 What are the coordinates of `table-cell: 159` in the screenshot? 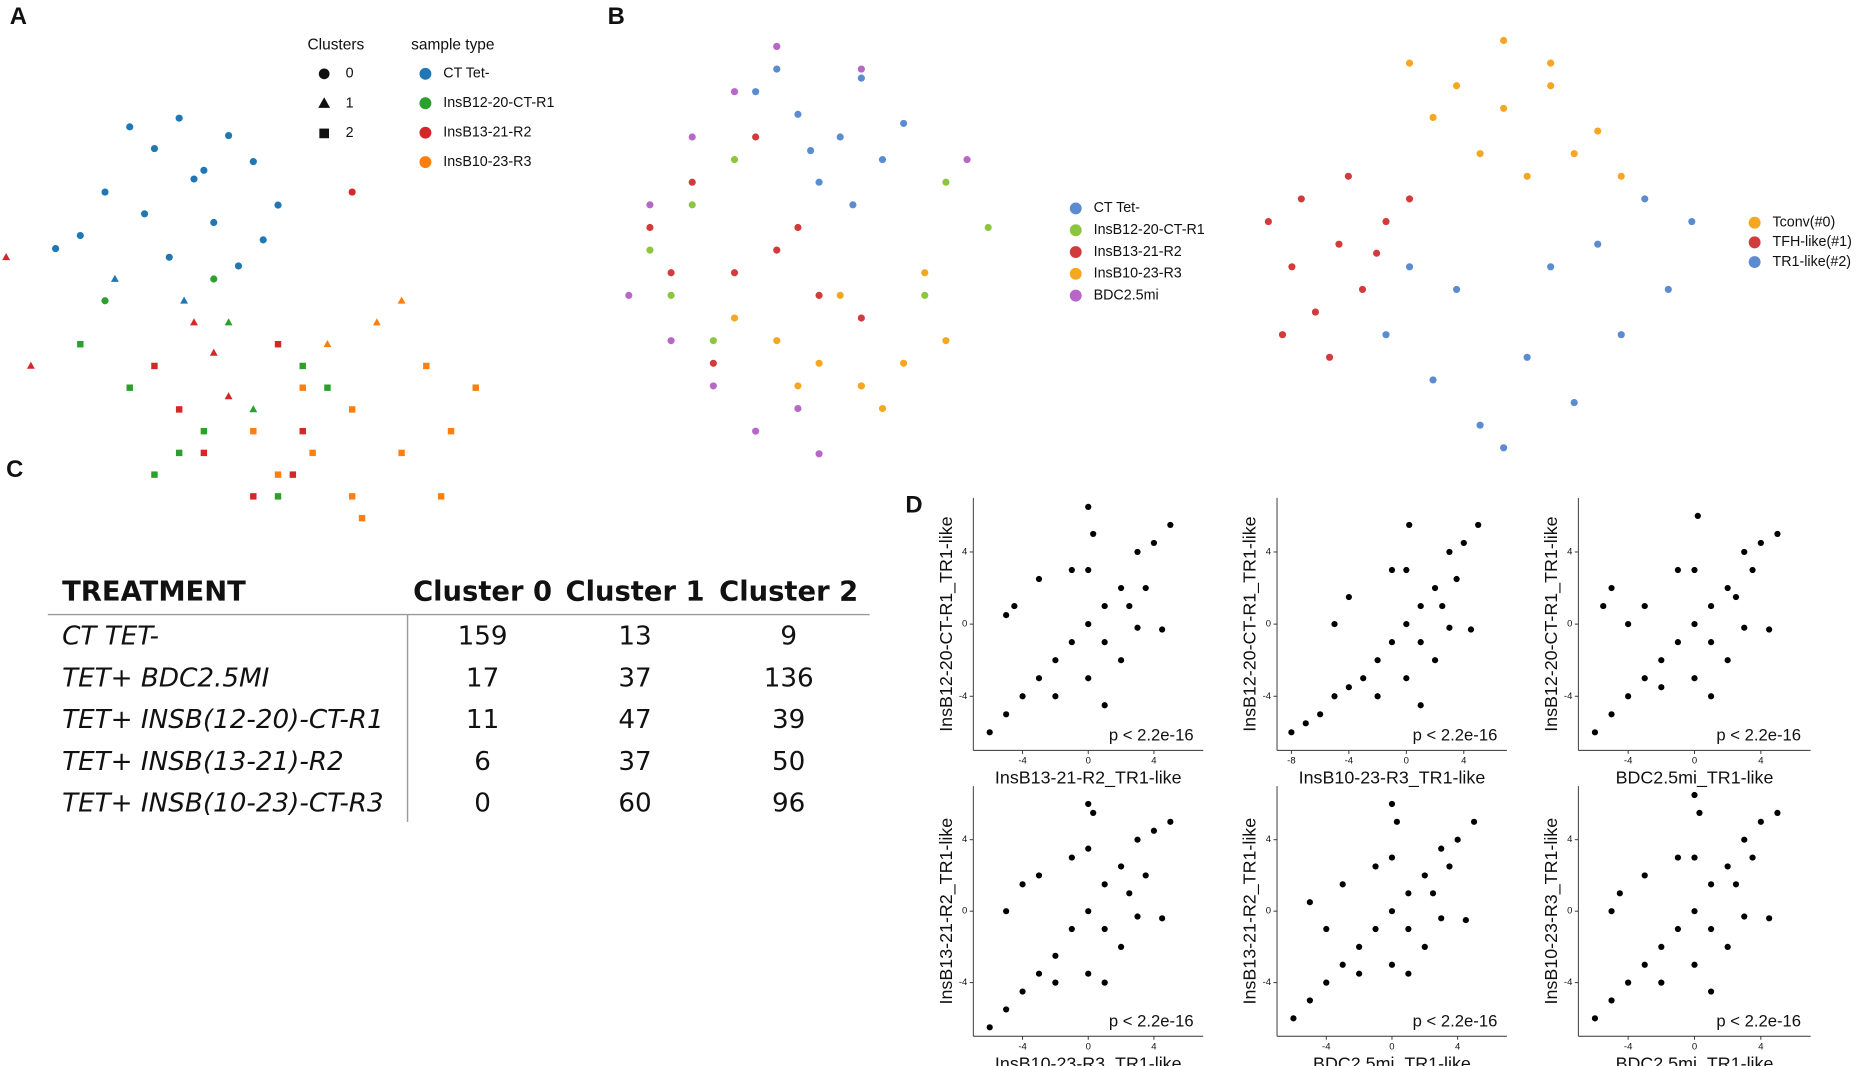 It's located at (483, 637).